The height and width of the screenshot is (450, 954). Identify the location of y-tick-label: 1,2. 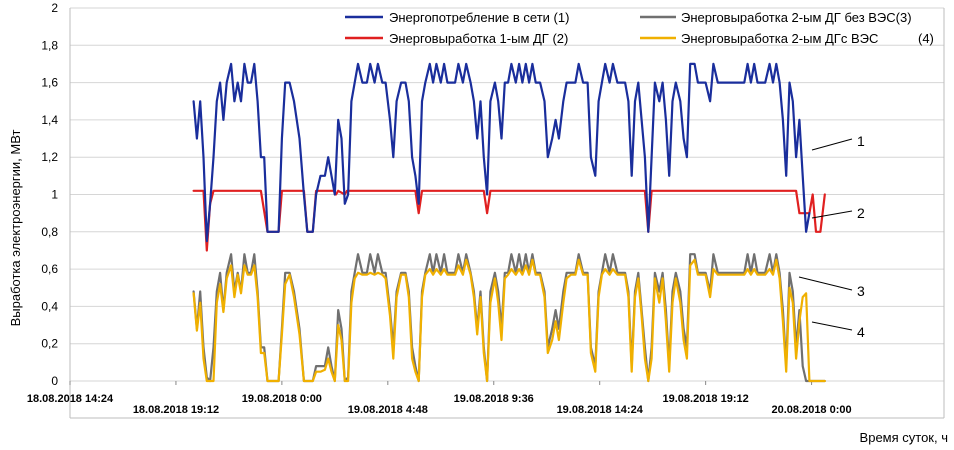
(49, 157).